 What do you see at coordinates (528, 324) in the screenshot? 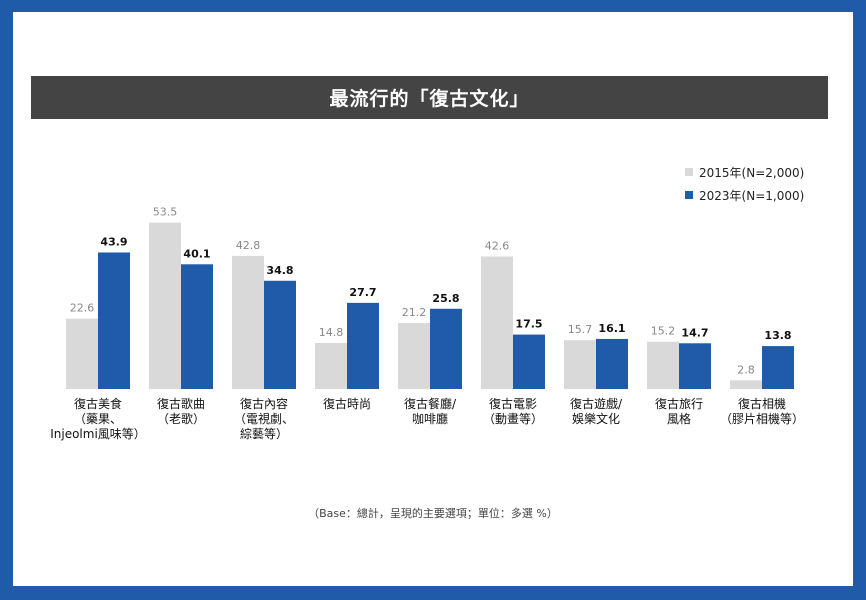
I see `value-label-2023-5: 17.5` at bounding box center [528, 324].